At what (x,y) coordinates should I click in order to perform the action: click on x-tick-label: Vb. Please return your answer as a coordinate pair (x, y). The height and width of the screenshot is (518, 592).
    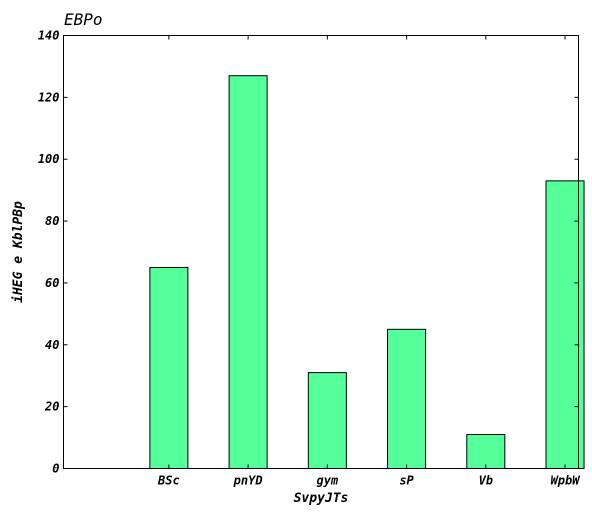
    Looking at the image, I should click on (486, 481).